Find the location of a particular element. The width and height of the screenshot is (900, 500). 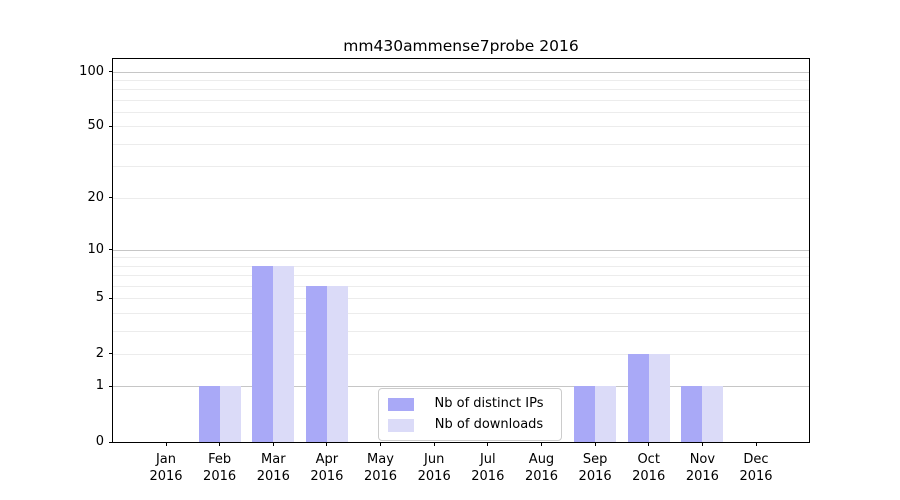

y-tick-label: 10 is located at coordinates (95, 249).